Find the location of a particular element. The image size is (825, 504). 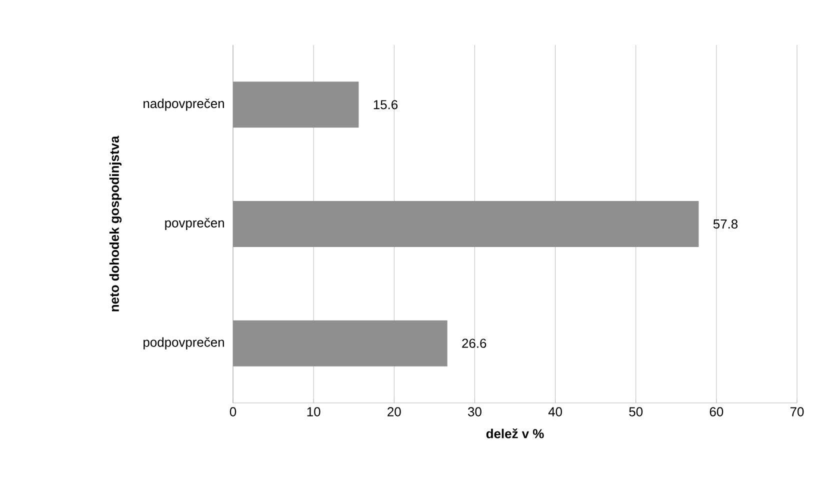

x-tick-label: 10 is located at coordinates (313, 411).